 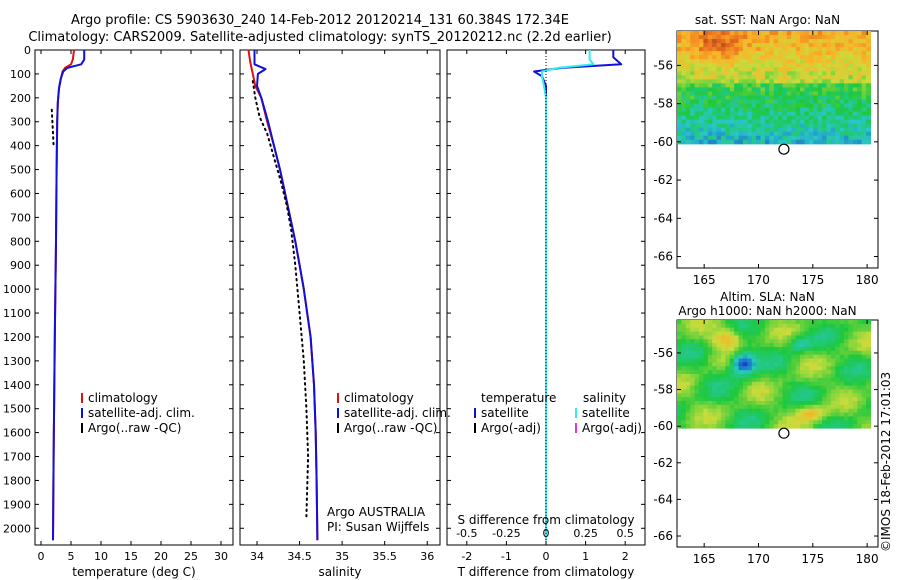 I want to click on depth-tick-label: 1800, so click(x=17, y=480).